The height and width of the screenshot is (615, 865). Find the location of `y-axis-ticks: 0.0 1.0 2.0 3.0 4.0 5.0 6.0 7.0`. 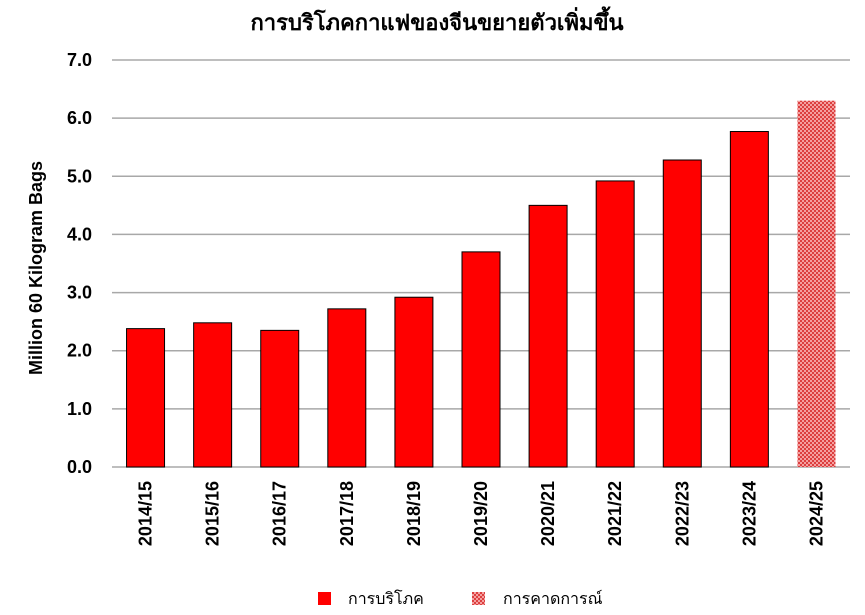

y-axis-ticks: 0.0 1.0 2.0 3.0 4.0 5.0 6.0 7.0 is located at coordinates (79, 263).